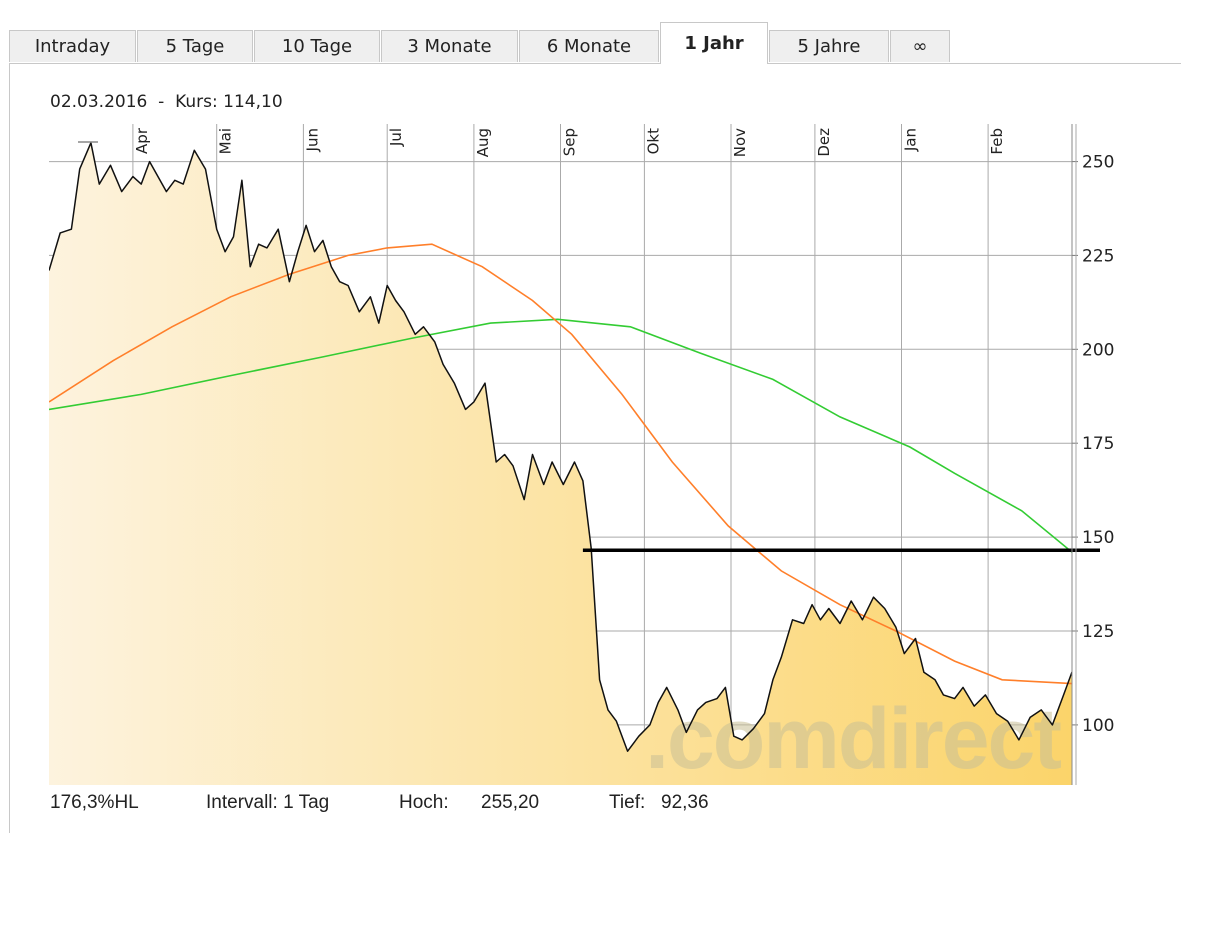 This screenshot has height=946, width=1214. I want to click on comdirect-watermark: .comdirect, so click(853, 739).